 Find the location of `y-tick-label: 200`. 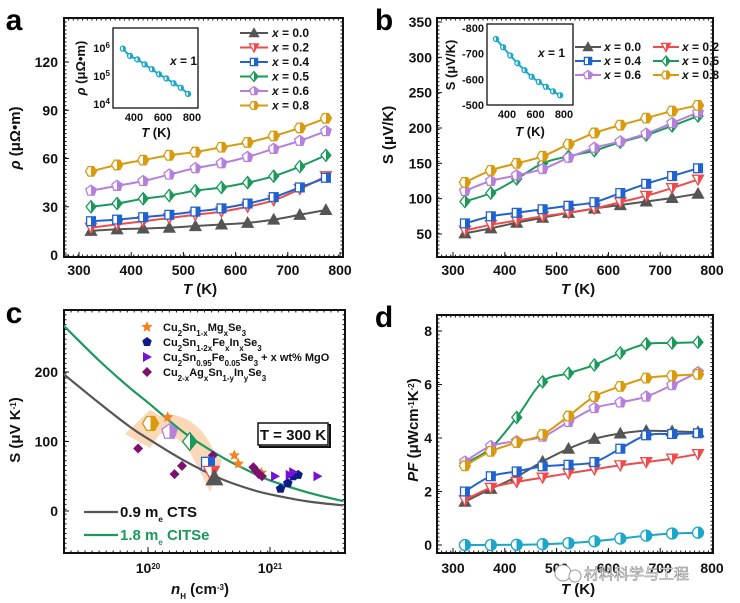

y-tick-label: 200 is located at coordinates (47, 372).